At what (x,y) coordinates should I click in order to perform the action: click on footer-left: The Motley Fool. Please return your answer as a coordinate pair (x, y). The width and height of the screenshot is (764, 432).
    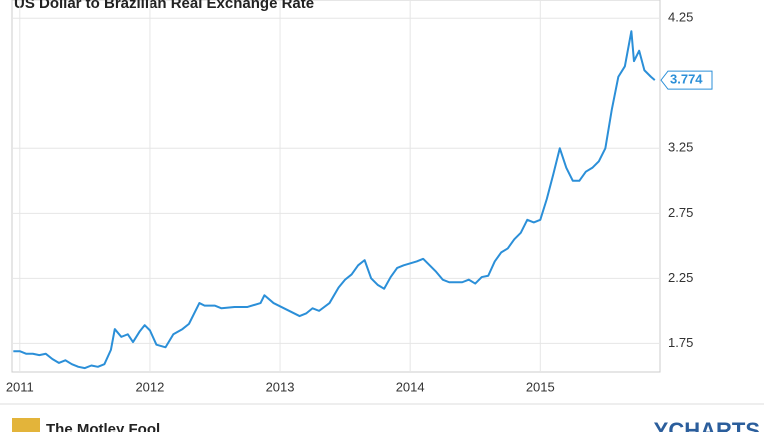
    Looking at the image, I should click on (103, 426).